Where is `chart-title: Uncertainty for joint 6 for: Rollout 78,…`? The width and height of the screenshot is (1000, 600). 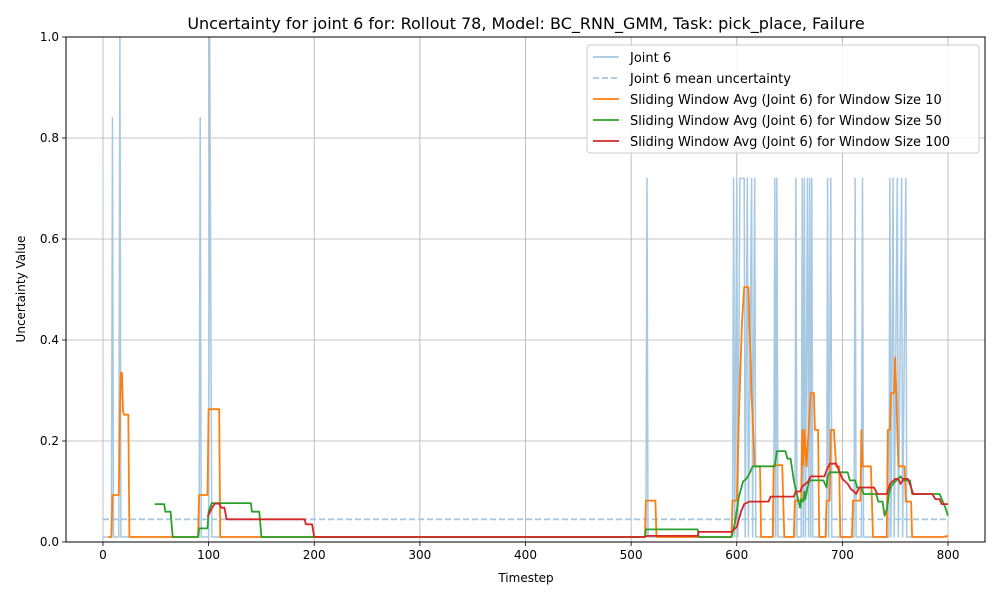 chart-title: Uncertainty for joint 6 for: Rollout 78,… is located at coordinates (525, 24).